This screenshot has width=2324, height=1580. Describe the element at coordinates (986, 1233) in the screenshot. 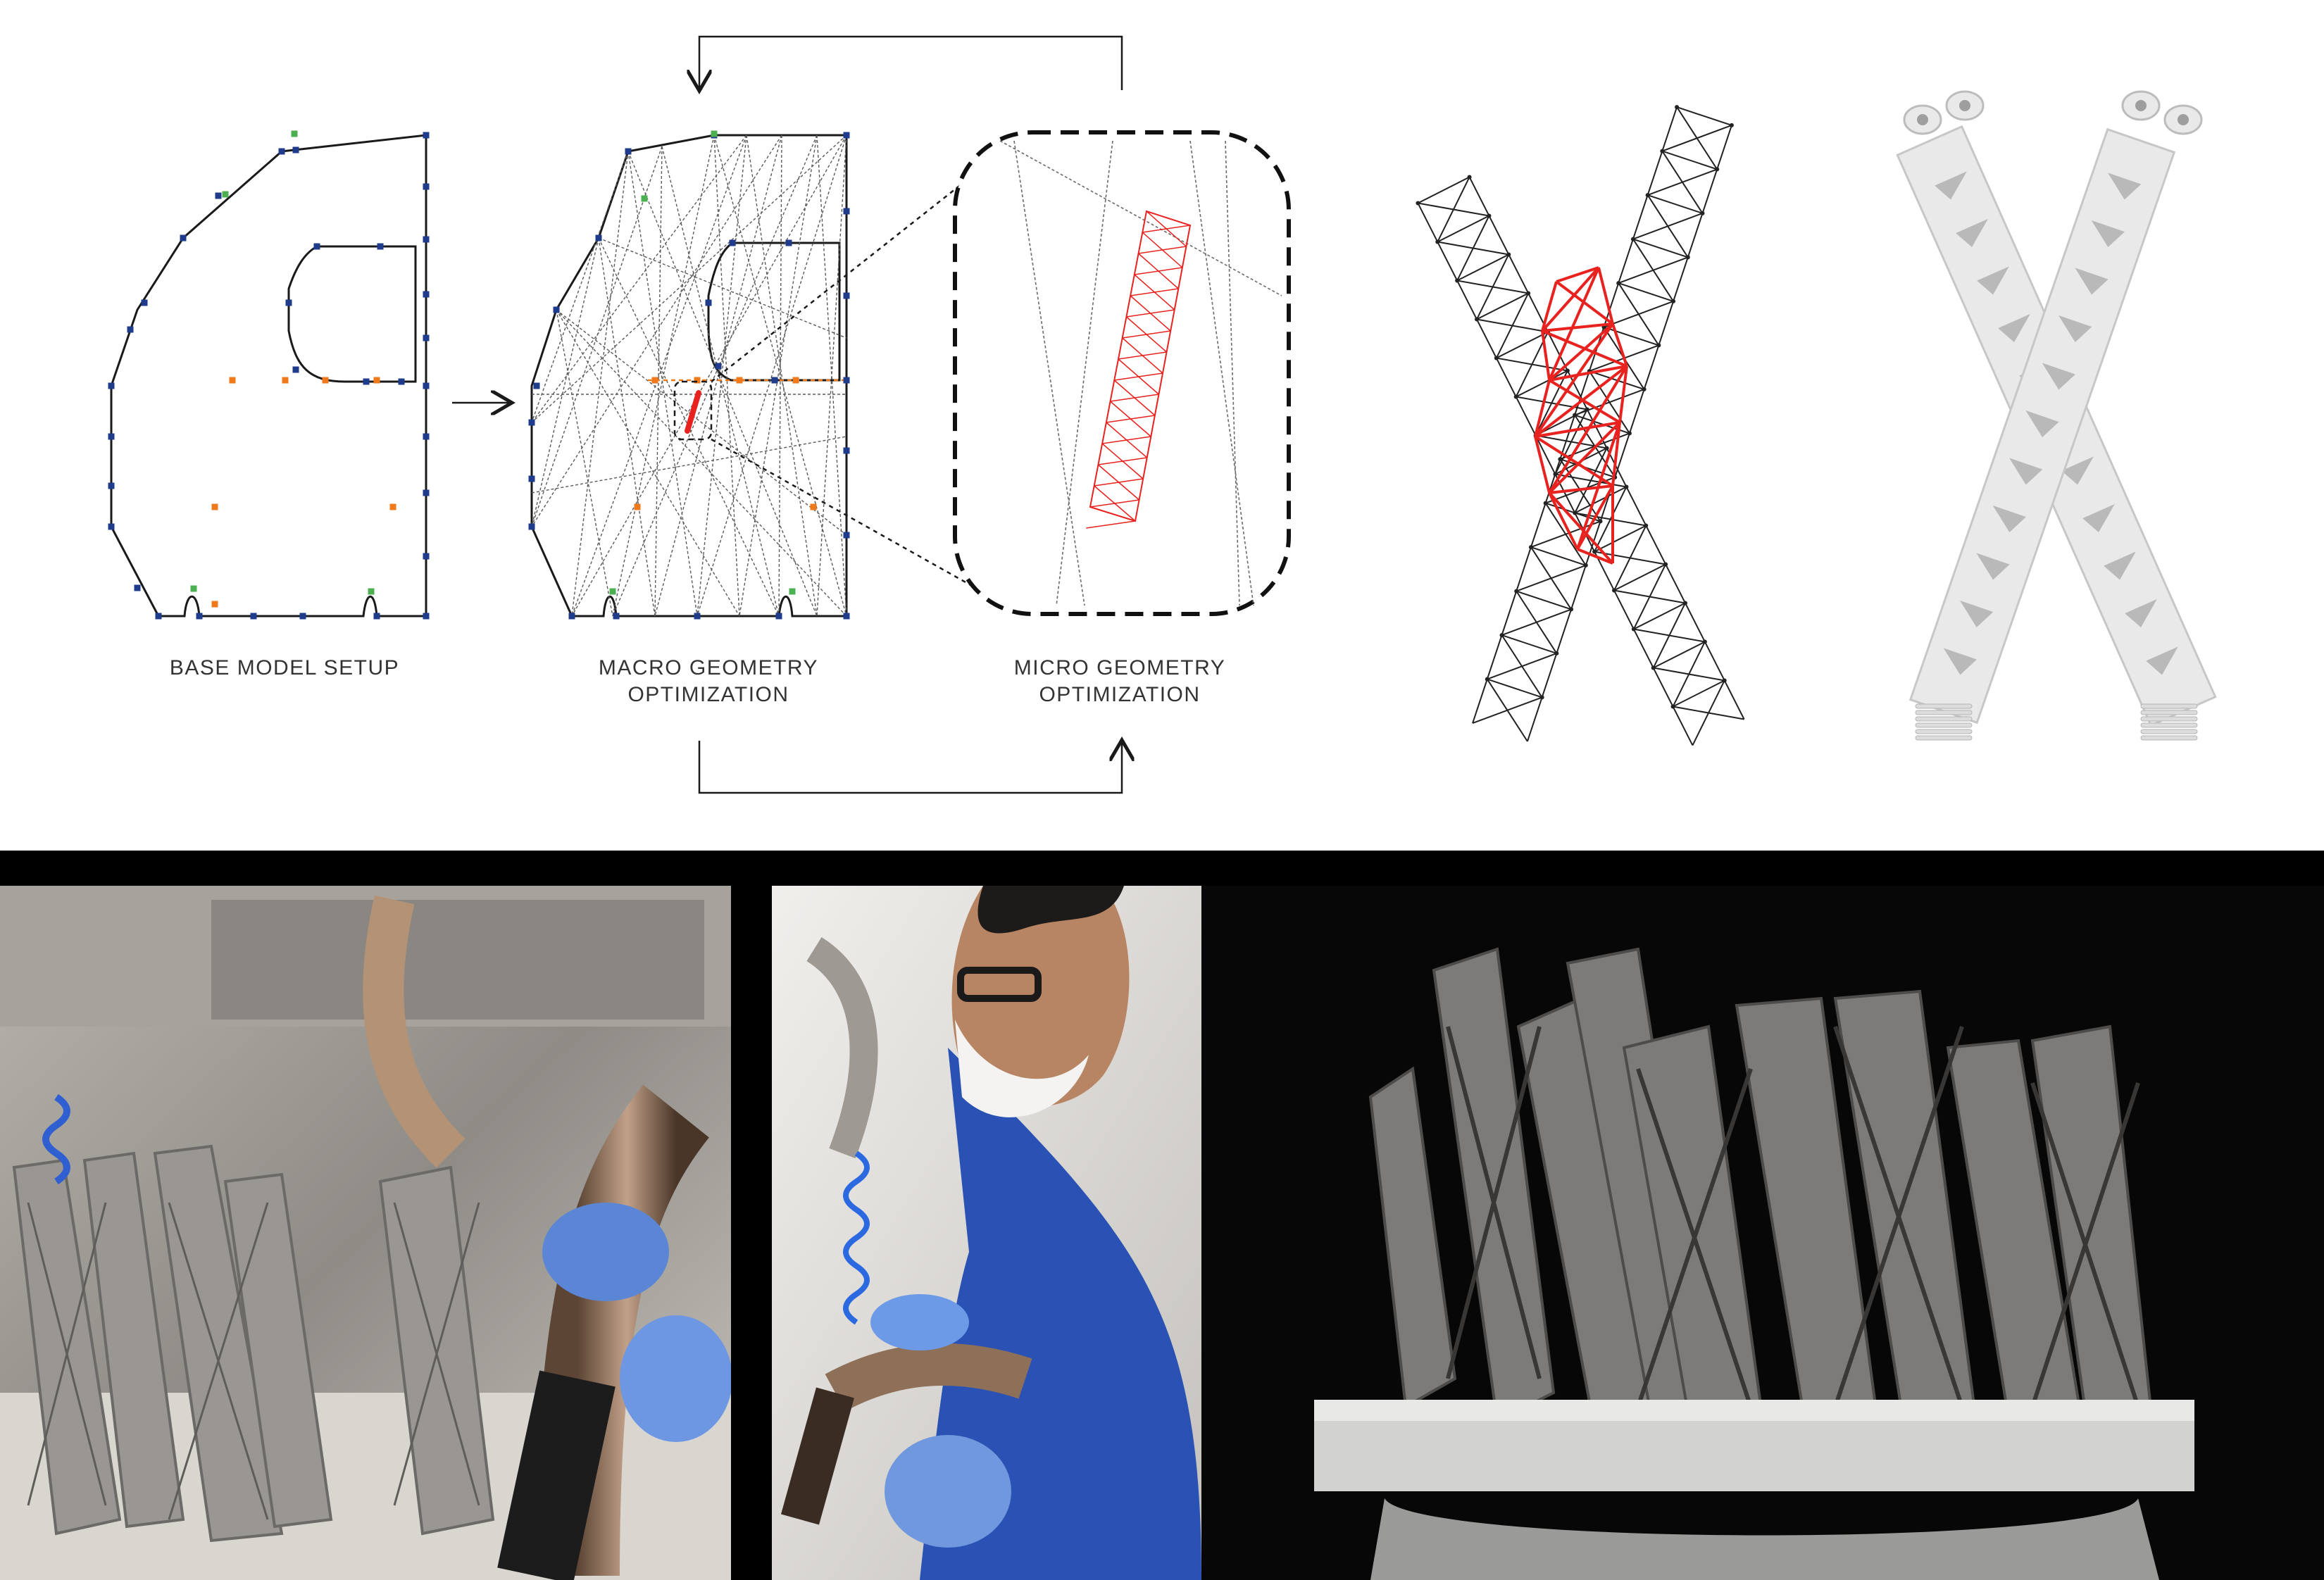

I see `photo-technician` at that location.